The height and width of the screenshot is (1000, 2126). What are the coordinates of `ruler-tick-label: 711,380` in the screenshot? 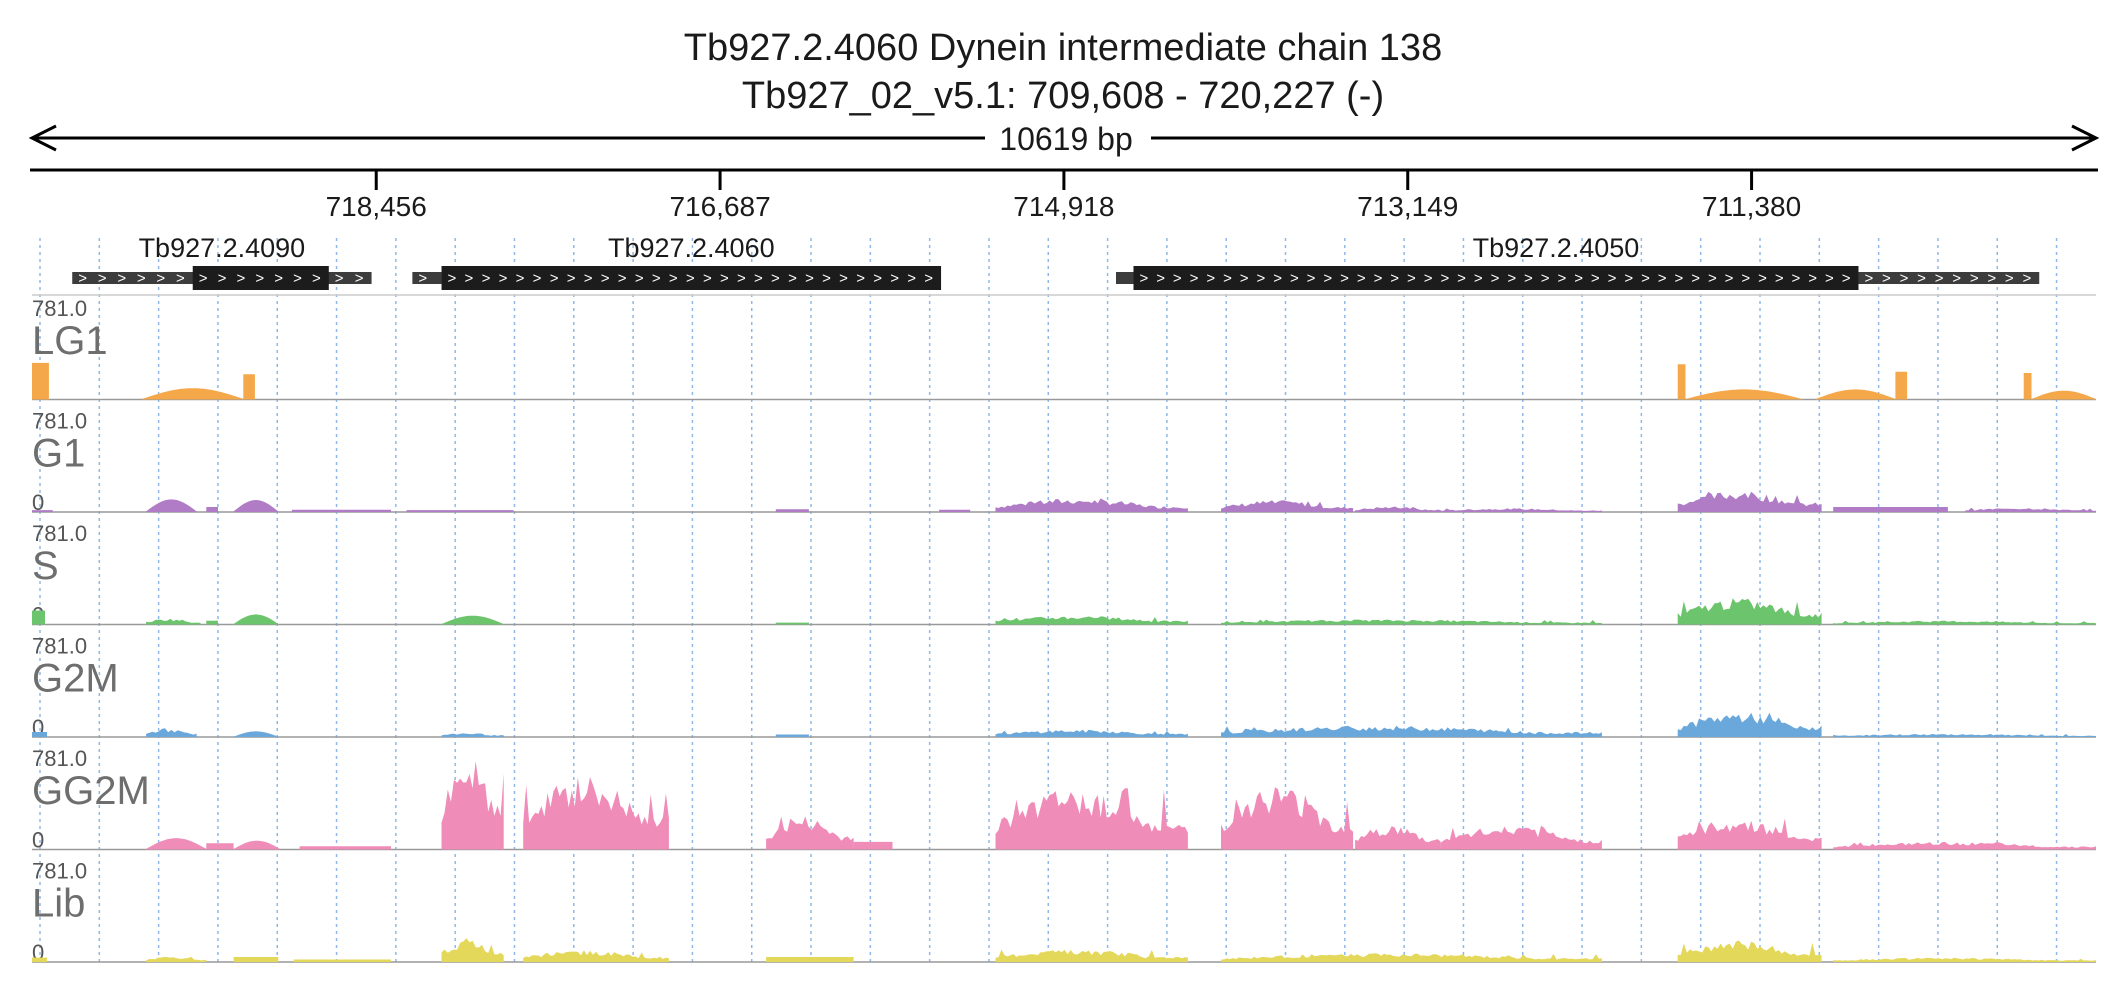 It's located at (1751, 206).